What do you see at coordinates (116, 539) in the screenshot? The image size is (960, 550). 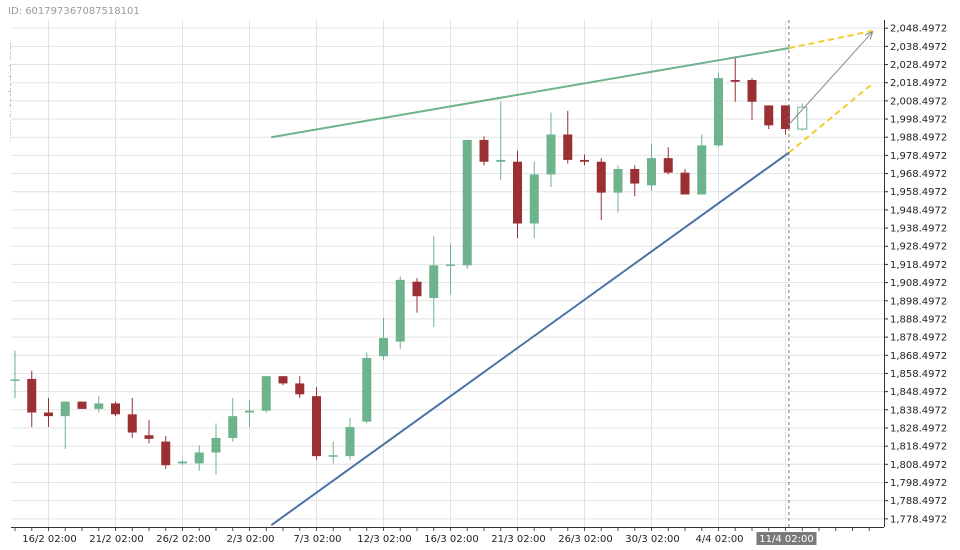 I see `x-tick-label: 21/2 02:00` at bounding box center [116, 539].